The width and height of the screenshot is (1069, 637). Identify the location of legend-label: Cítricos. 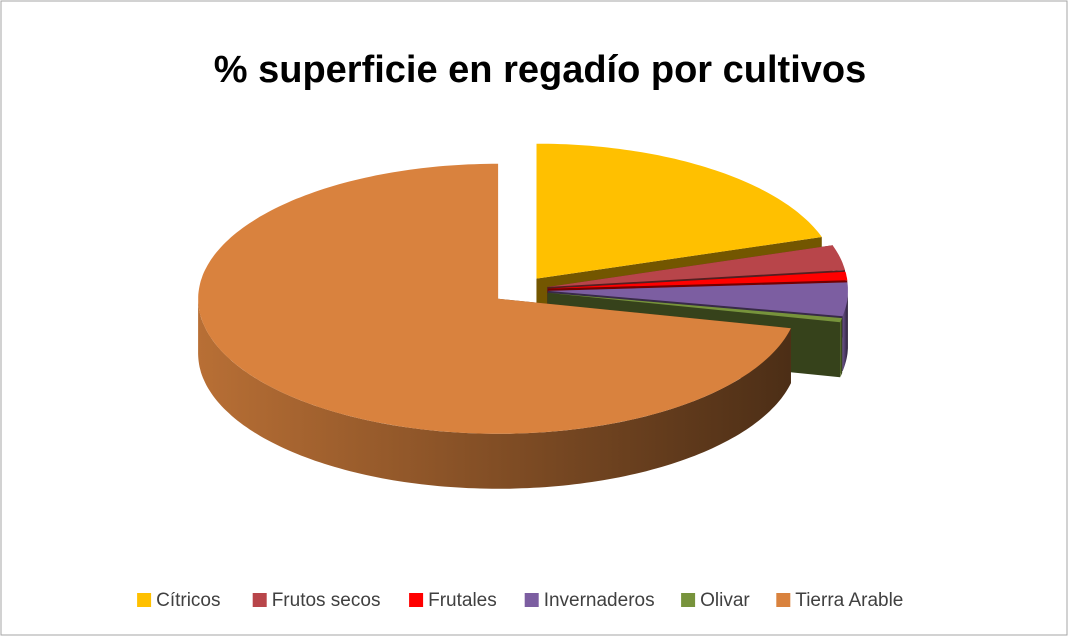
(188, 600).